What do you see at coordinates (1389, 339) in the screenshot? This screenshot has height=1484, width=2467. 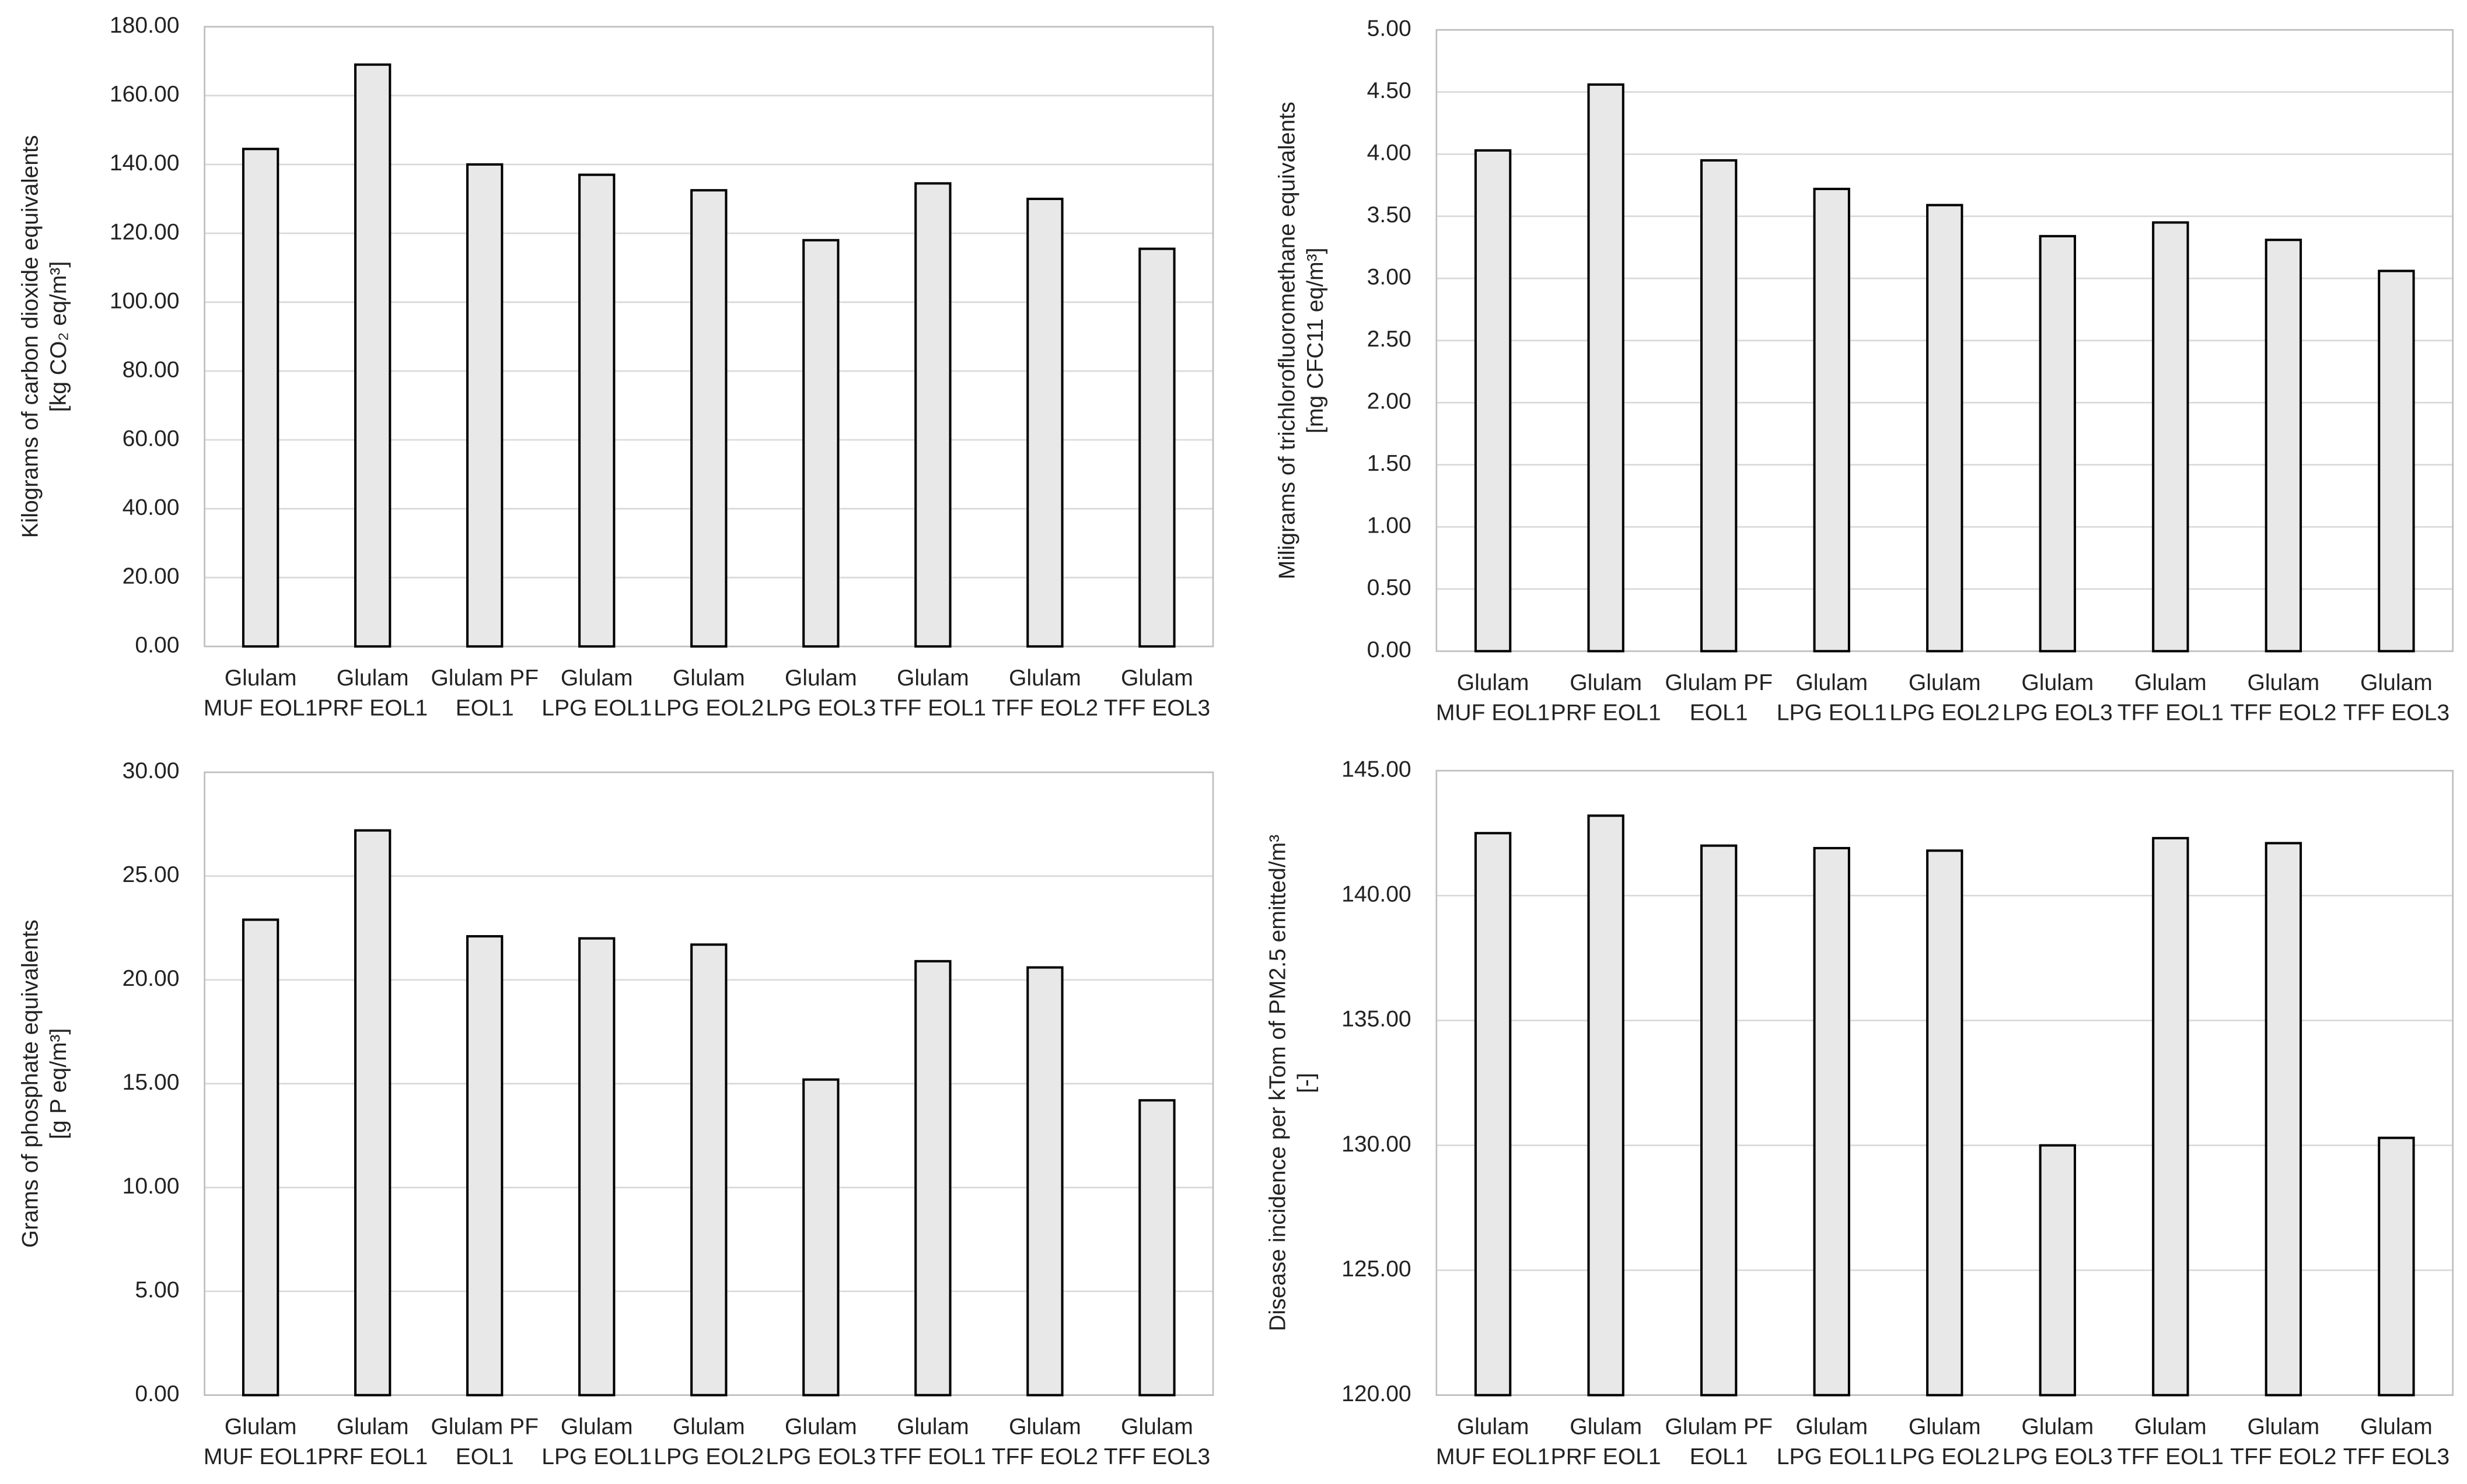 I see `y-tick-label: 2.50` at bounding box center [1389, 339].